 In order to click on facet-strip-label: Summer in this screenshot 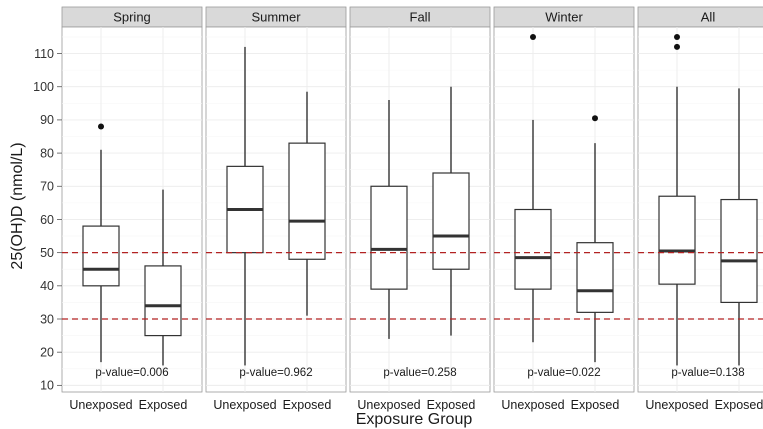, I will do `click(276, 17)`.